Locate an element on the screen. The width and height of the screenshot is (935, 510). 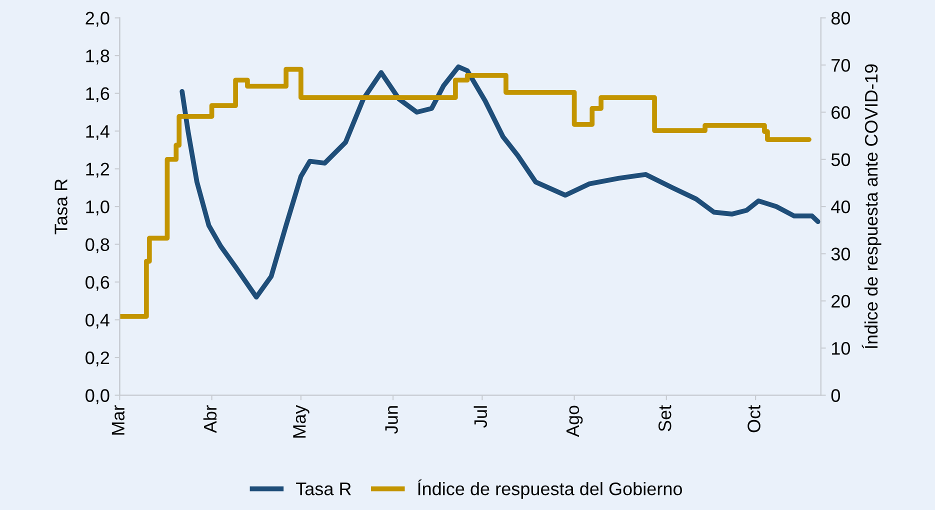
x-tick-label: Ago is located at coordinates (574, 422).